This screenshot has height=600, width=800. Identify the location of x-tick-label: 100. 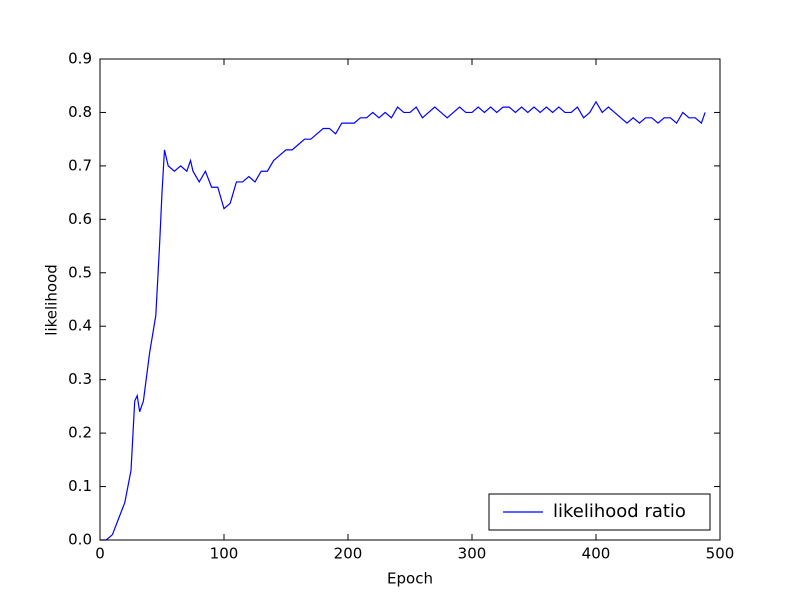
(224, 554).